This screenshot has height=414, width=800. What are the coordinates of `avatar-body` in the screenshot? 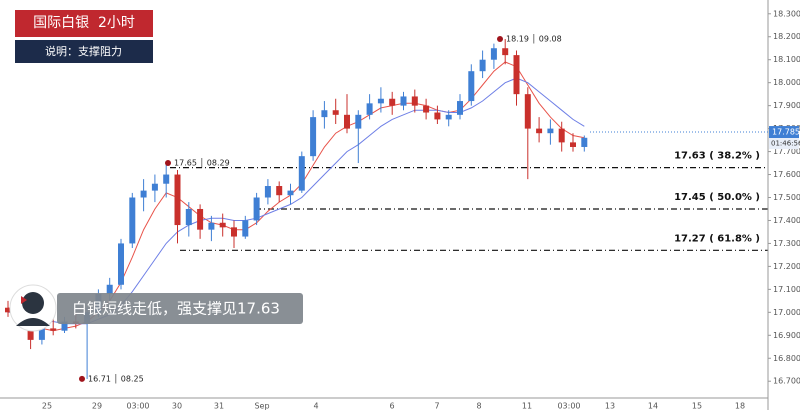 It's located at (33, 322).